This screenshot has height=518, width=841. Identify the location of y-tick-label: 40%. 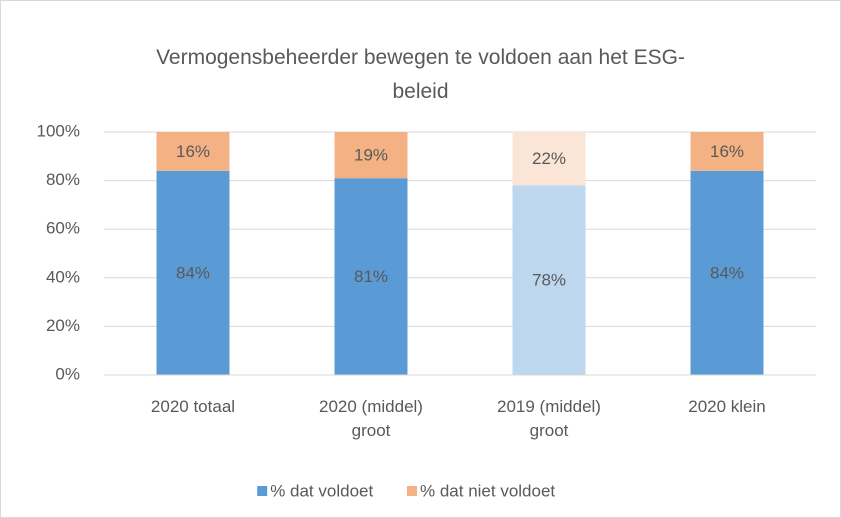
(63, 276).